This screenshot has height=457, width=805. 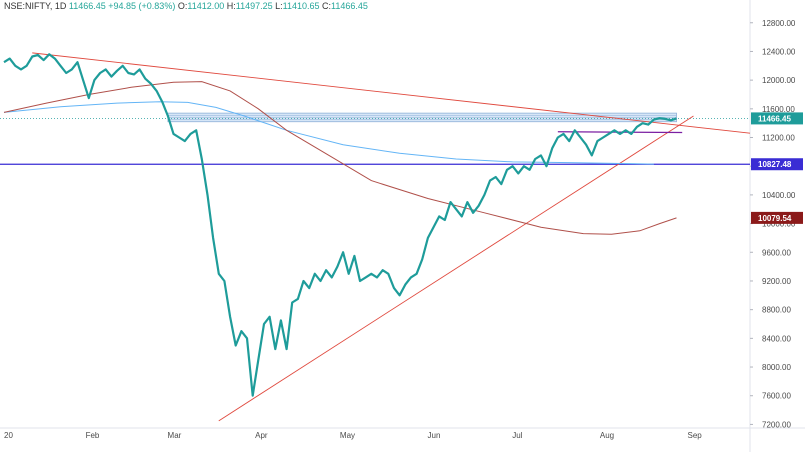 What do you see at coordinates (779, 51) in the screenshot?
I see `y-tick-label: 12400.00` at bounding box center [779, 51].